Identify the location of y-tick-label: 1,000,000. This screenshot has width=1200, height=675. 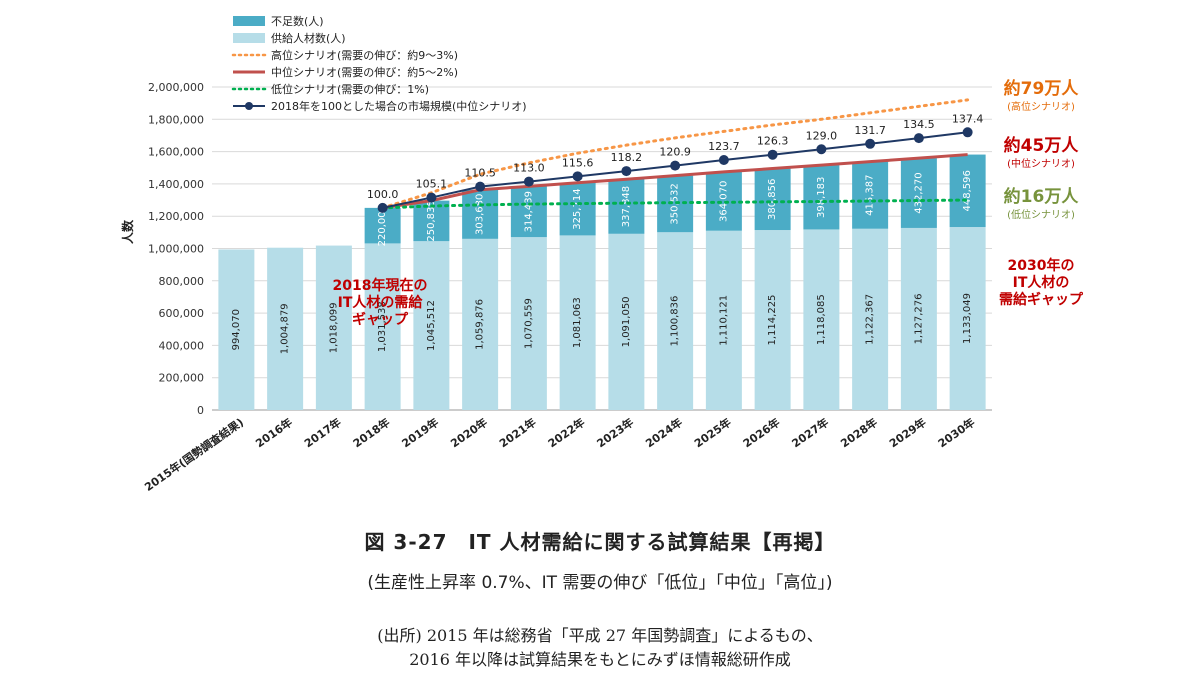
(176, 249).